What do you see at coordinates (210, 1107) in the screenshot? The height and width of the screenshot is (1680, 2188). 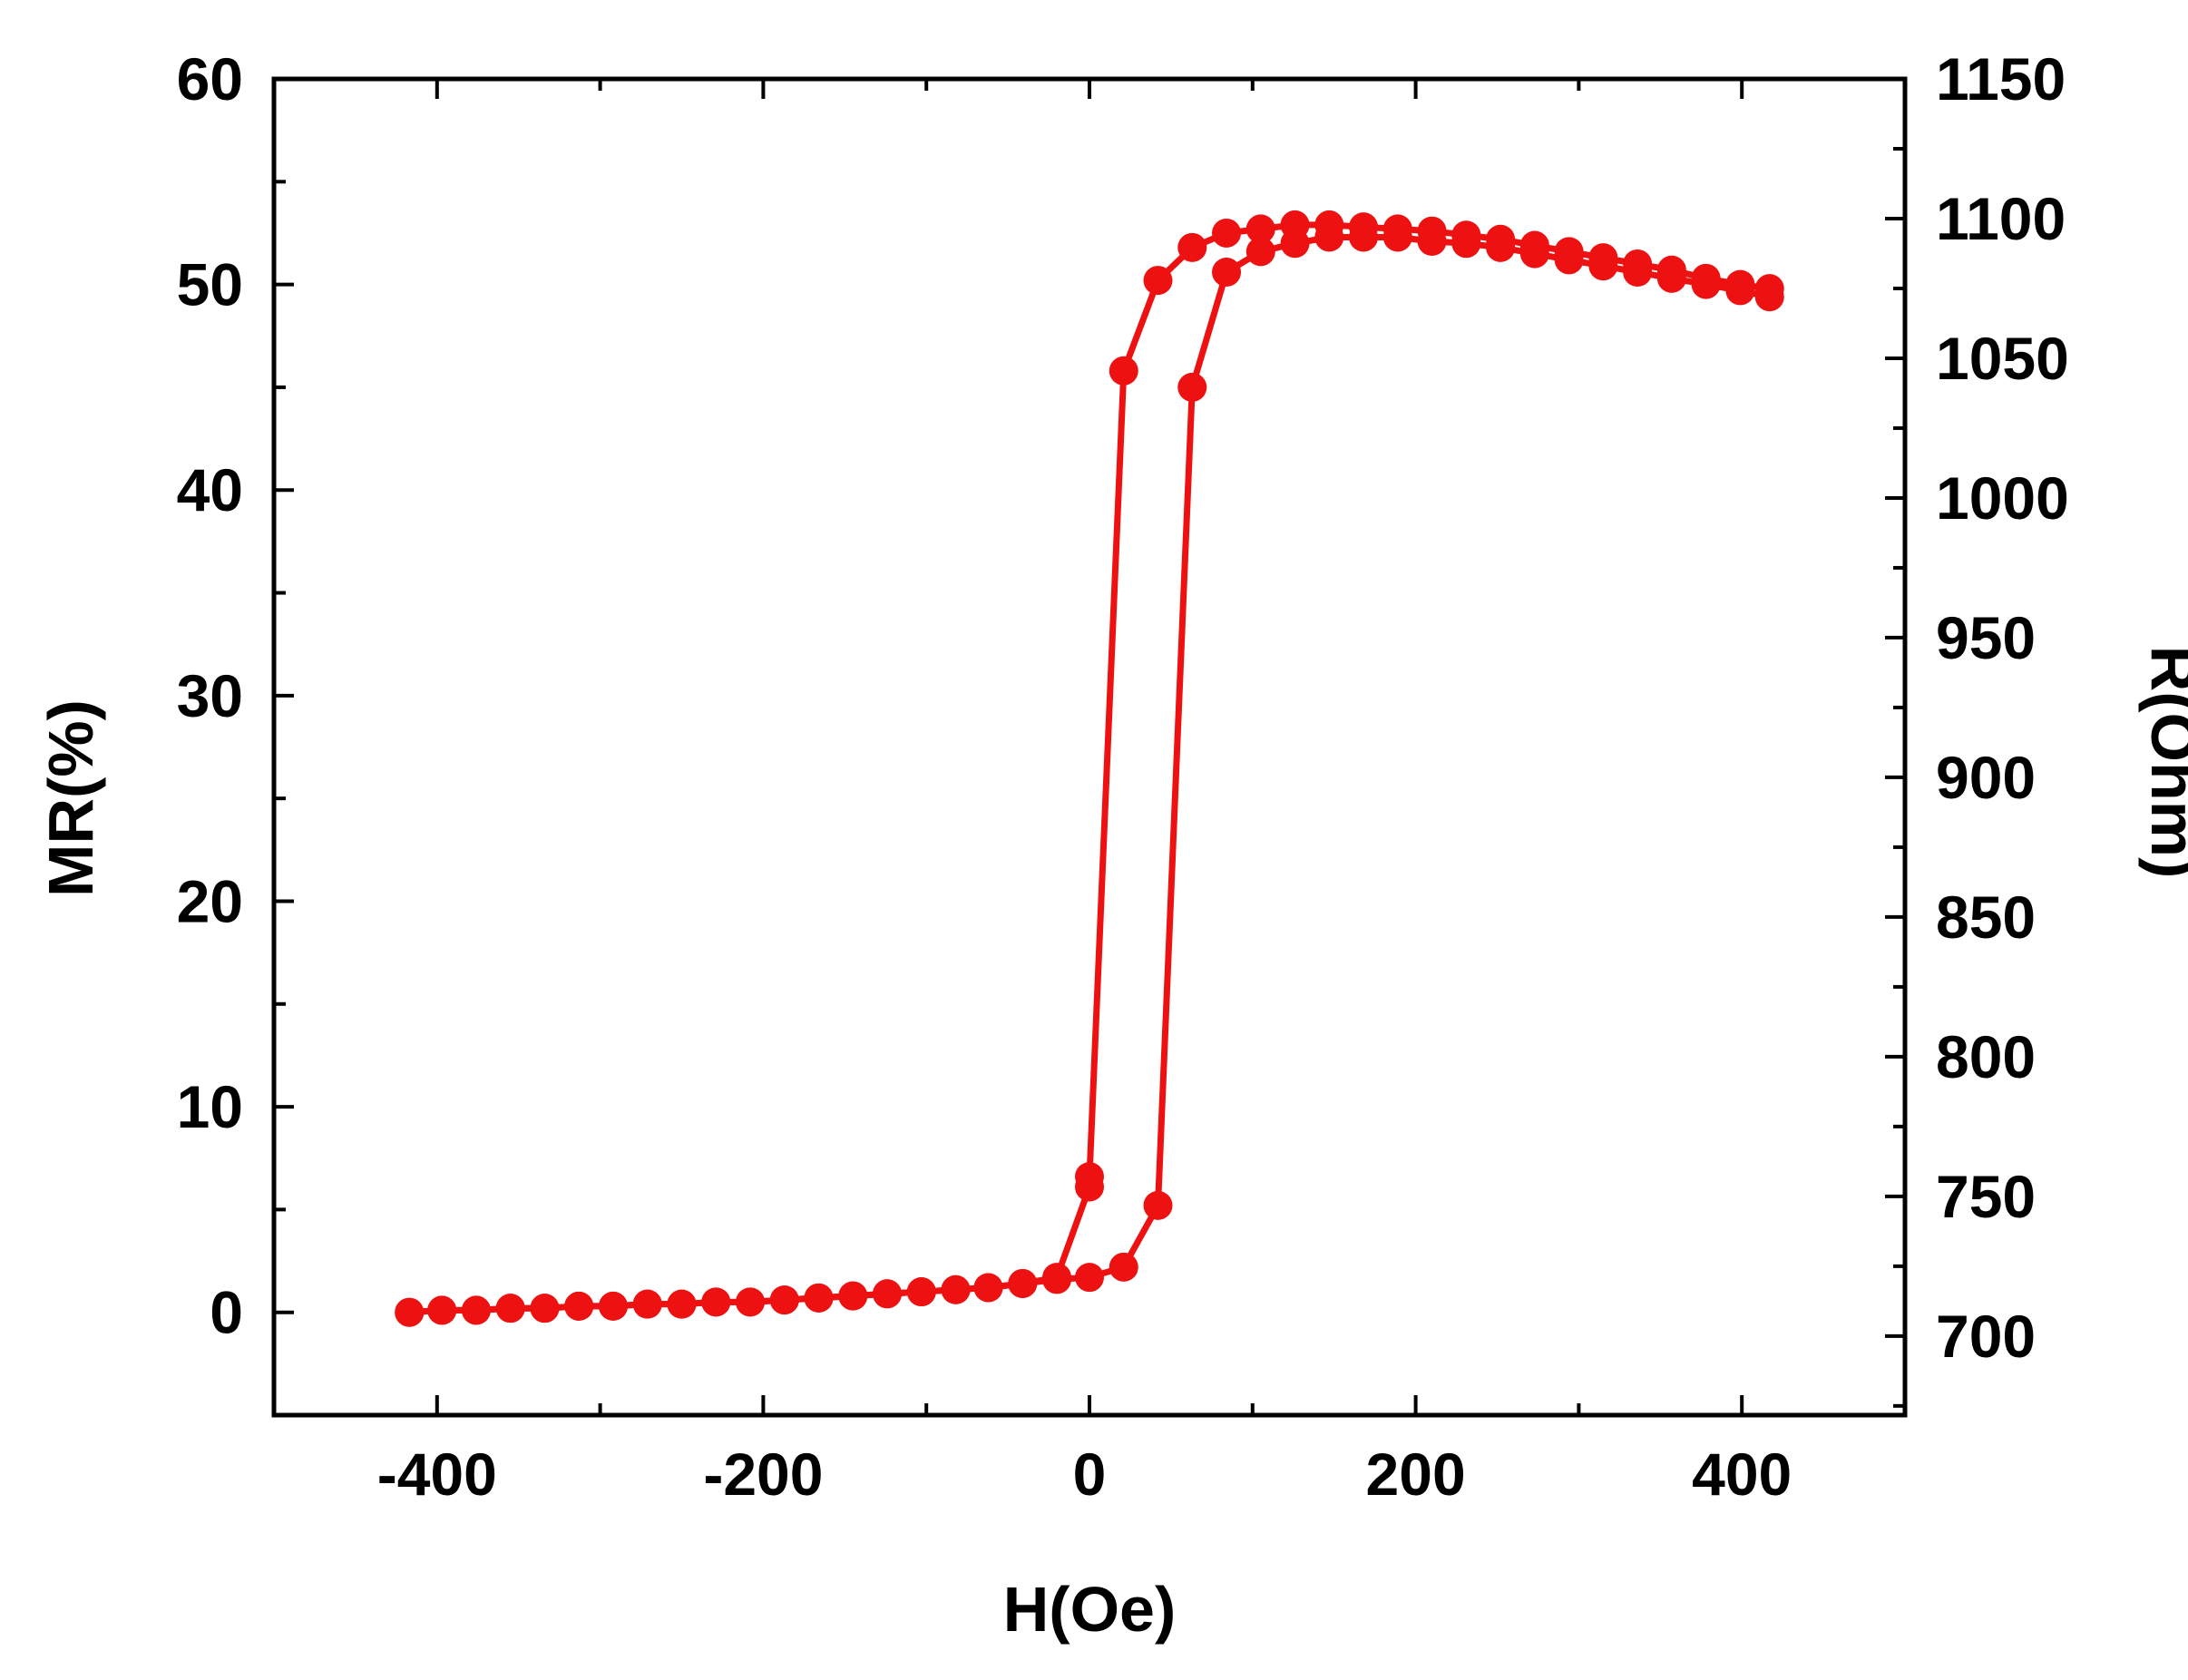 I see `y-tick-label: 10` at bounding box center [210, 1107].